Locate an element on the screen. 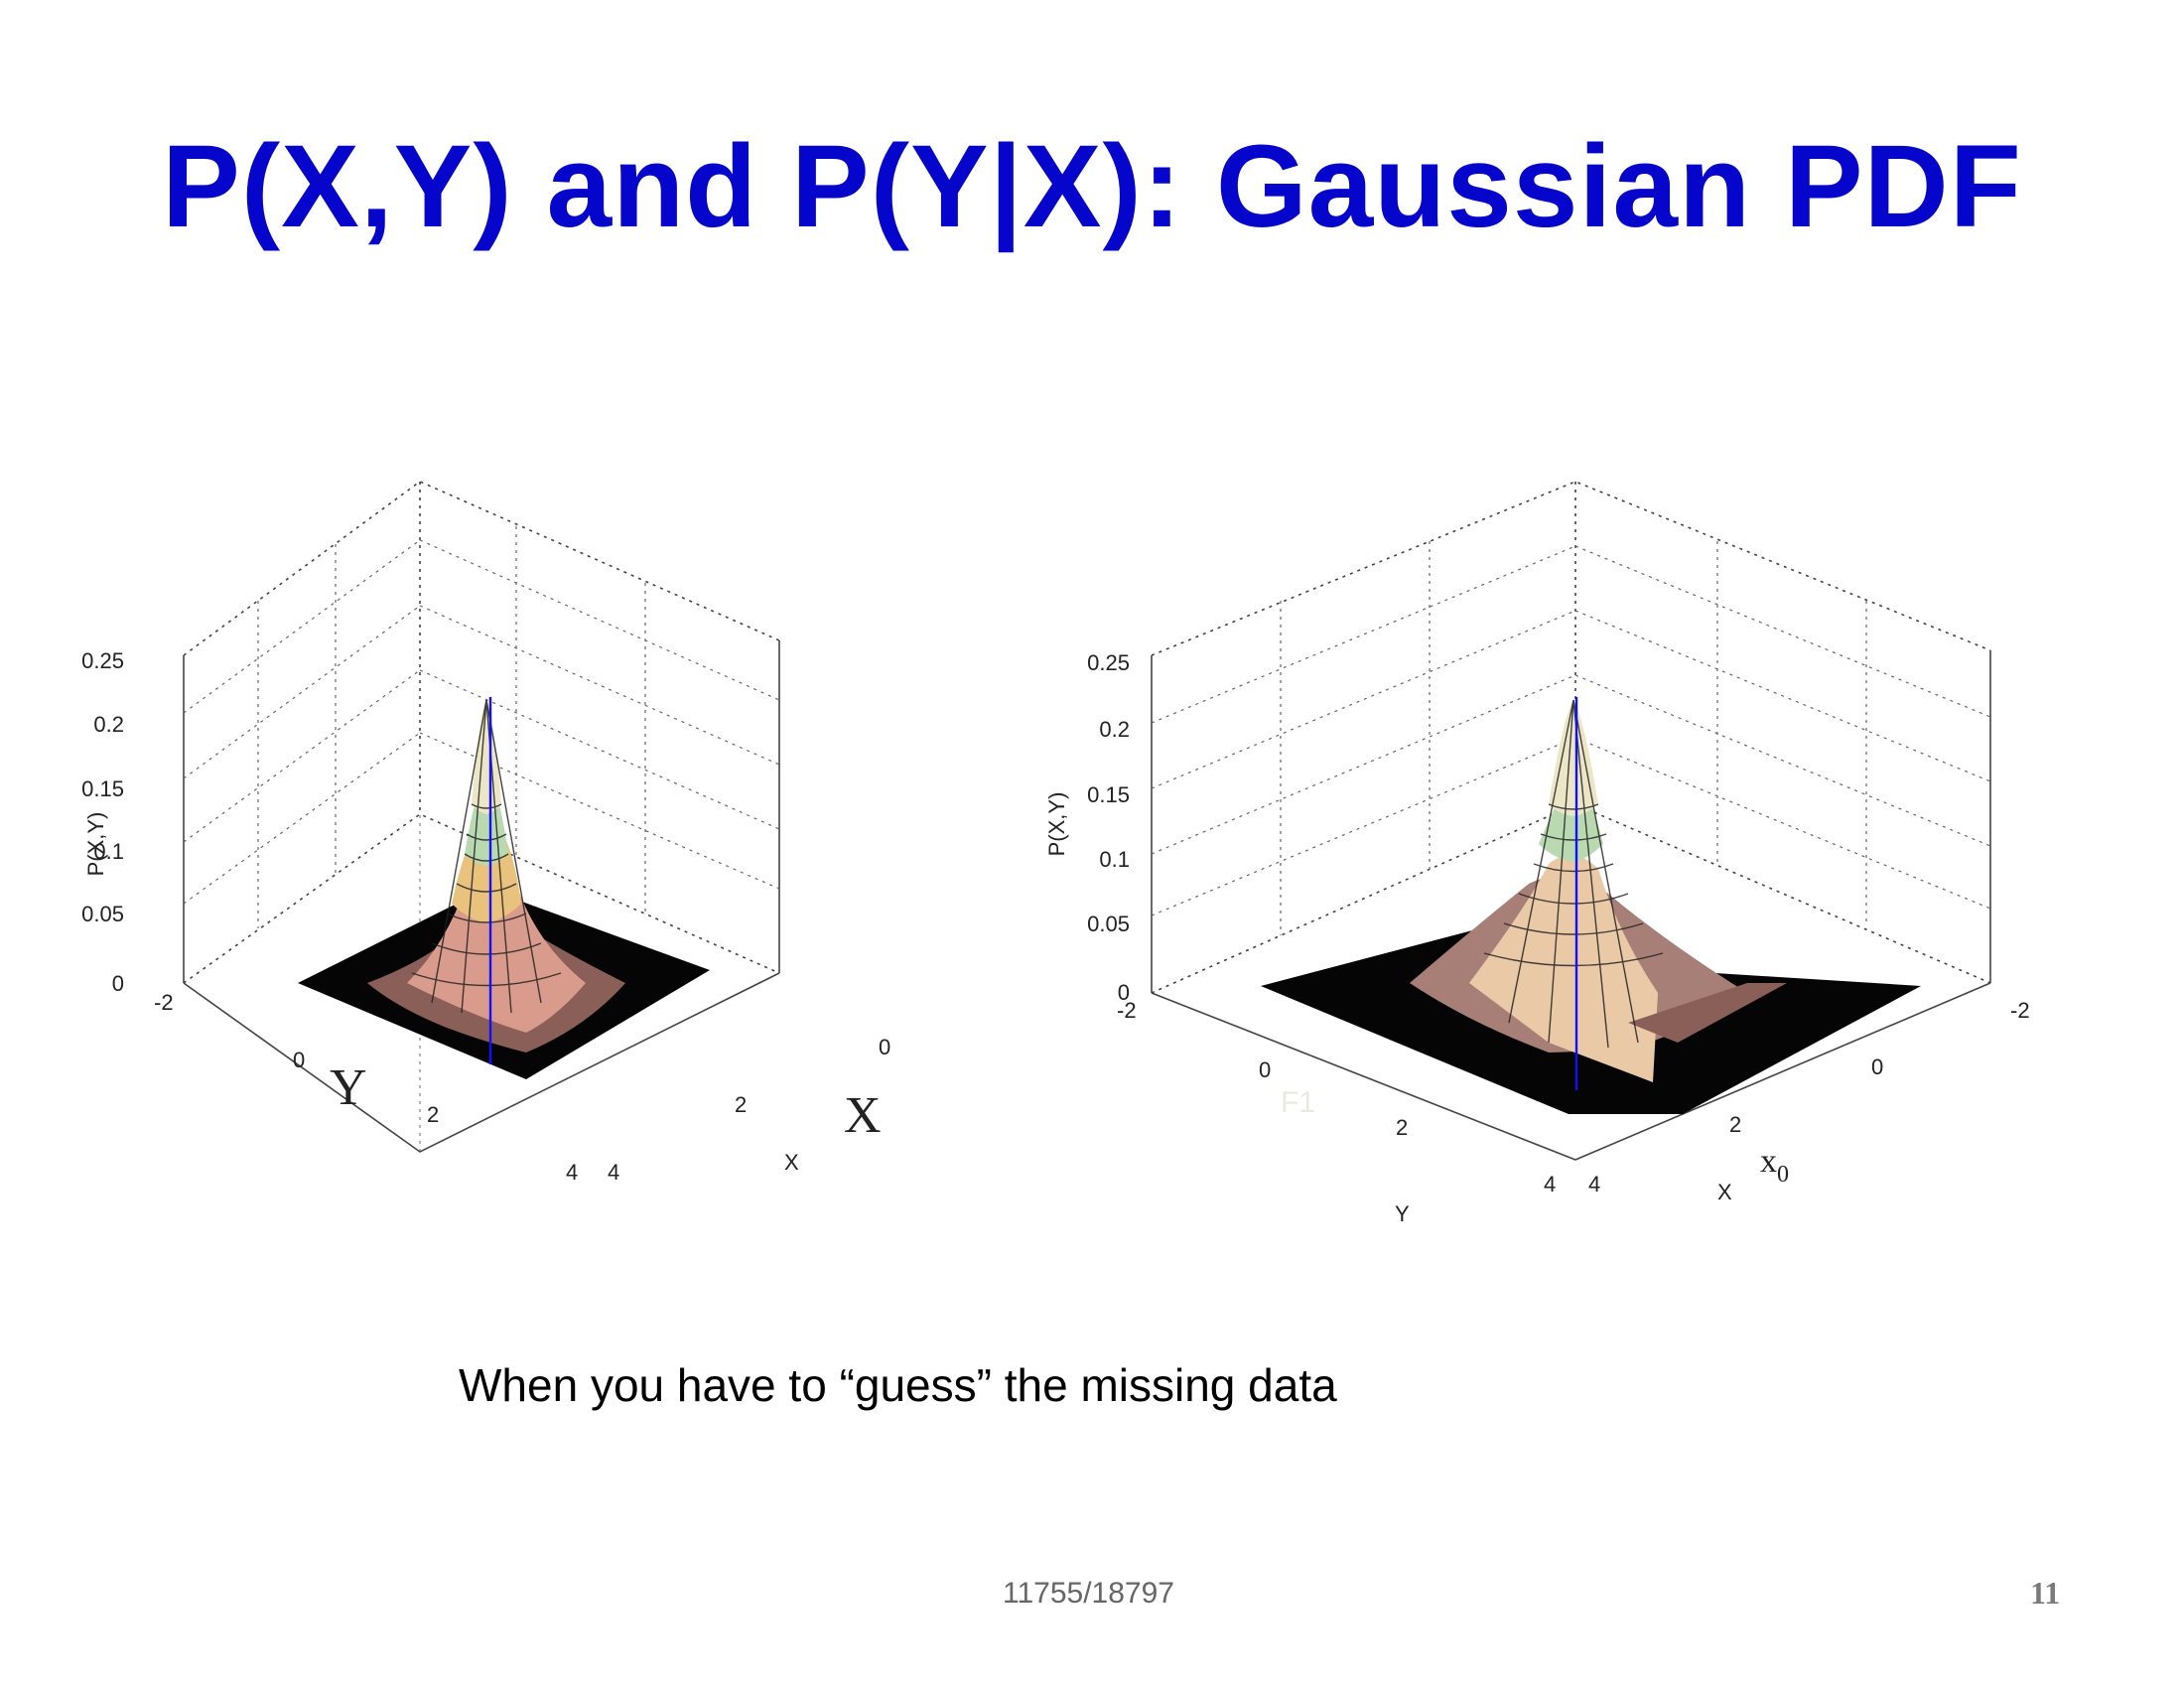  x-tick: -2 is located at coordinates (2020, 1010).